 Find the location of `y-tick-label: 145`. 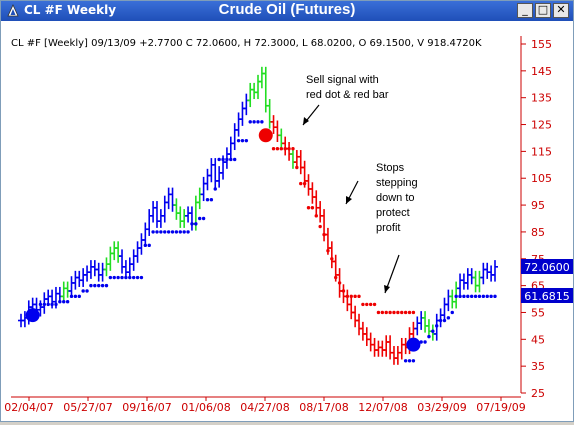

y-tick-label: 145 is located at coordinates (541, 71).